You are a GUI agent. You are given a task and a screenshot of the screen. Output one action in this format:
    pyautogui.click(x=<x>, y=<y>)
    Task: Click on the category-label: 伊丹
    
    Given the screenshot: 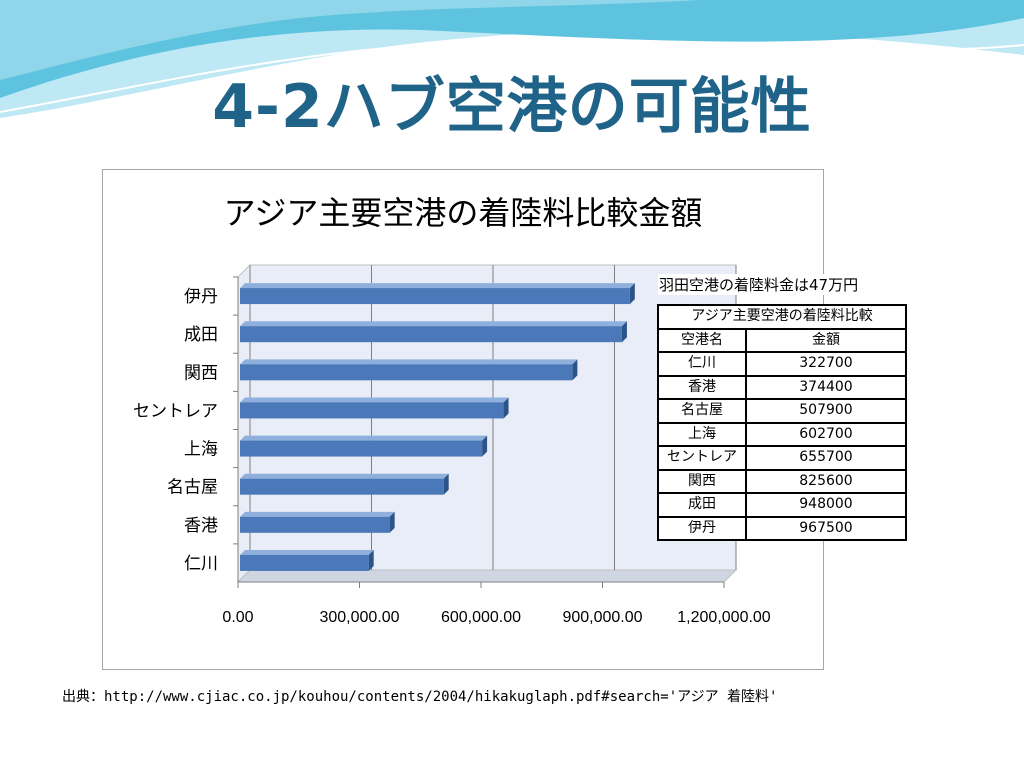 What is the action you would take?
    pyautogui.click(x=201, y=297)
    